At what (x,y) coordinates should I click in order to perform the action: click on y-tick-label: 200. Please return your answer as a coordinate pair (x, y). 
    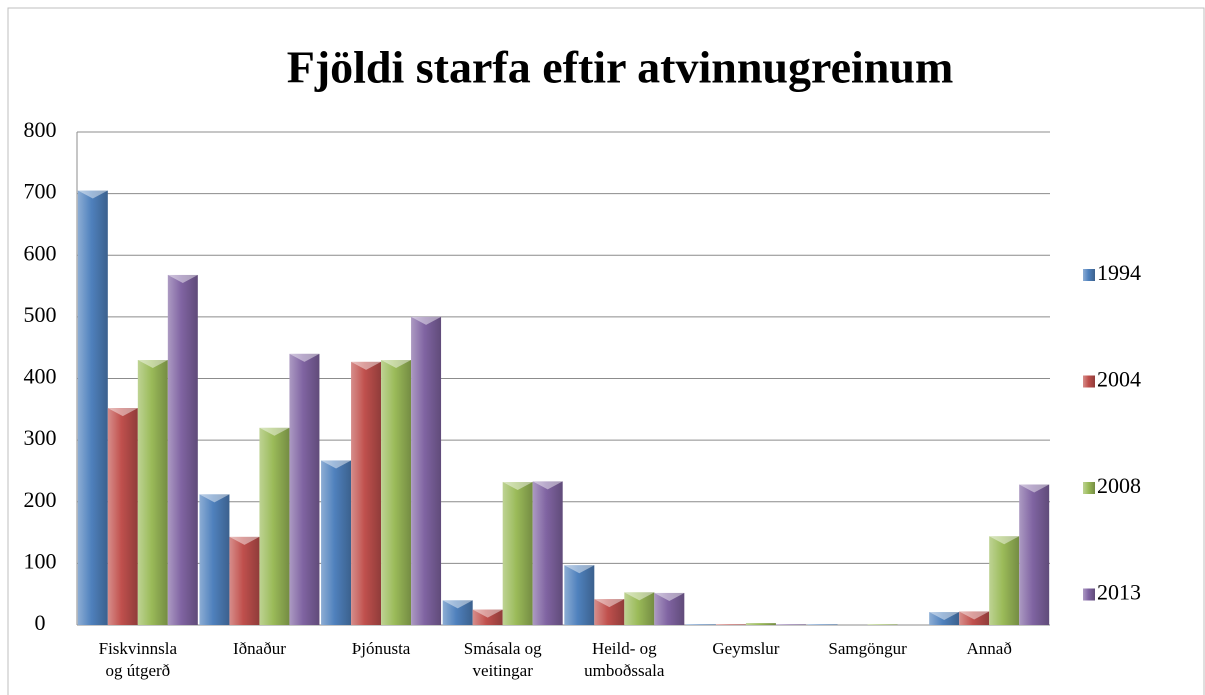
    Looking at the image, I should click on (40, 499).